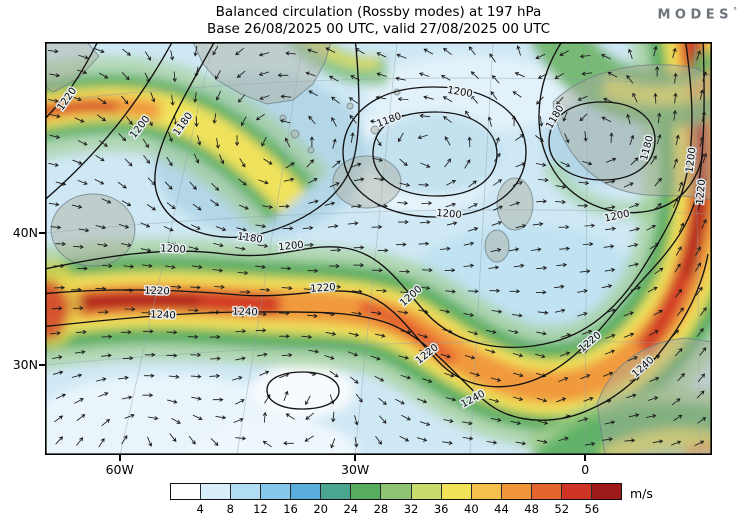  What do you see at coordinates (25, 232) in the screenshot?
I see `y-tick-label: 40N` at bounding box center [25, 232].